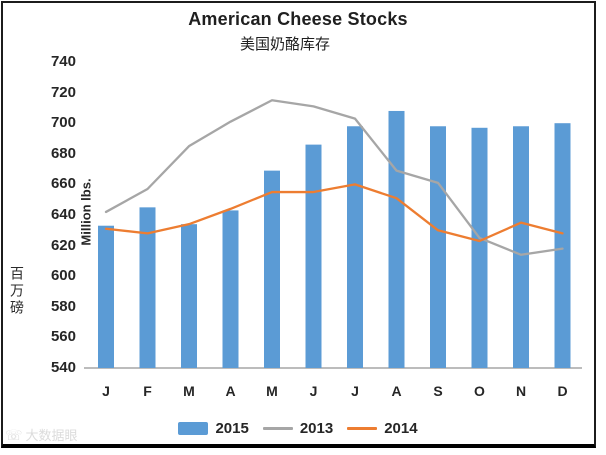 The width and height of the screenshot is (606, 455). Describe the element at coordinates (438, 391) in the screenshot. I see `x-tick-label: S` at that location.